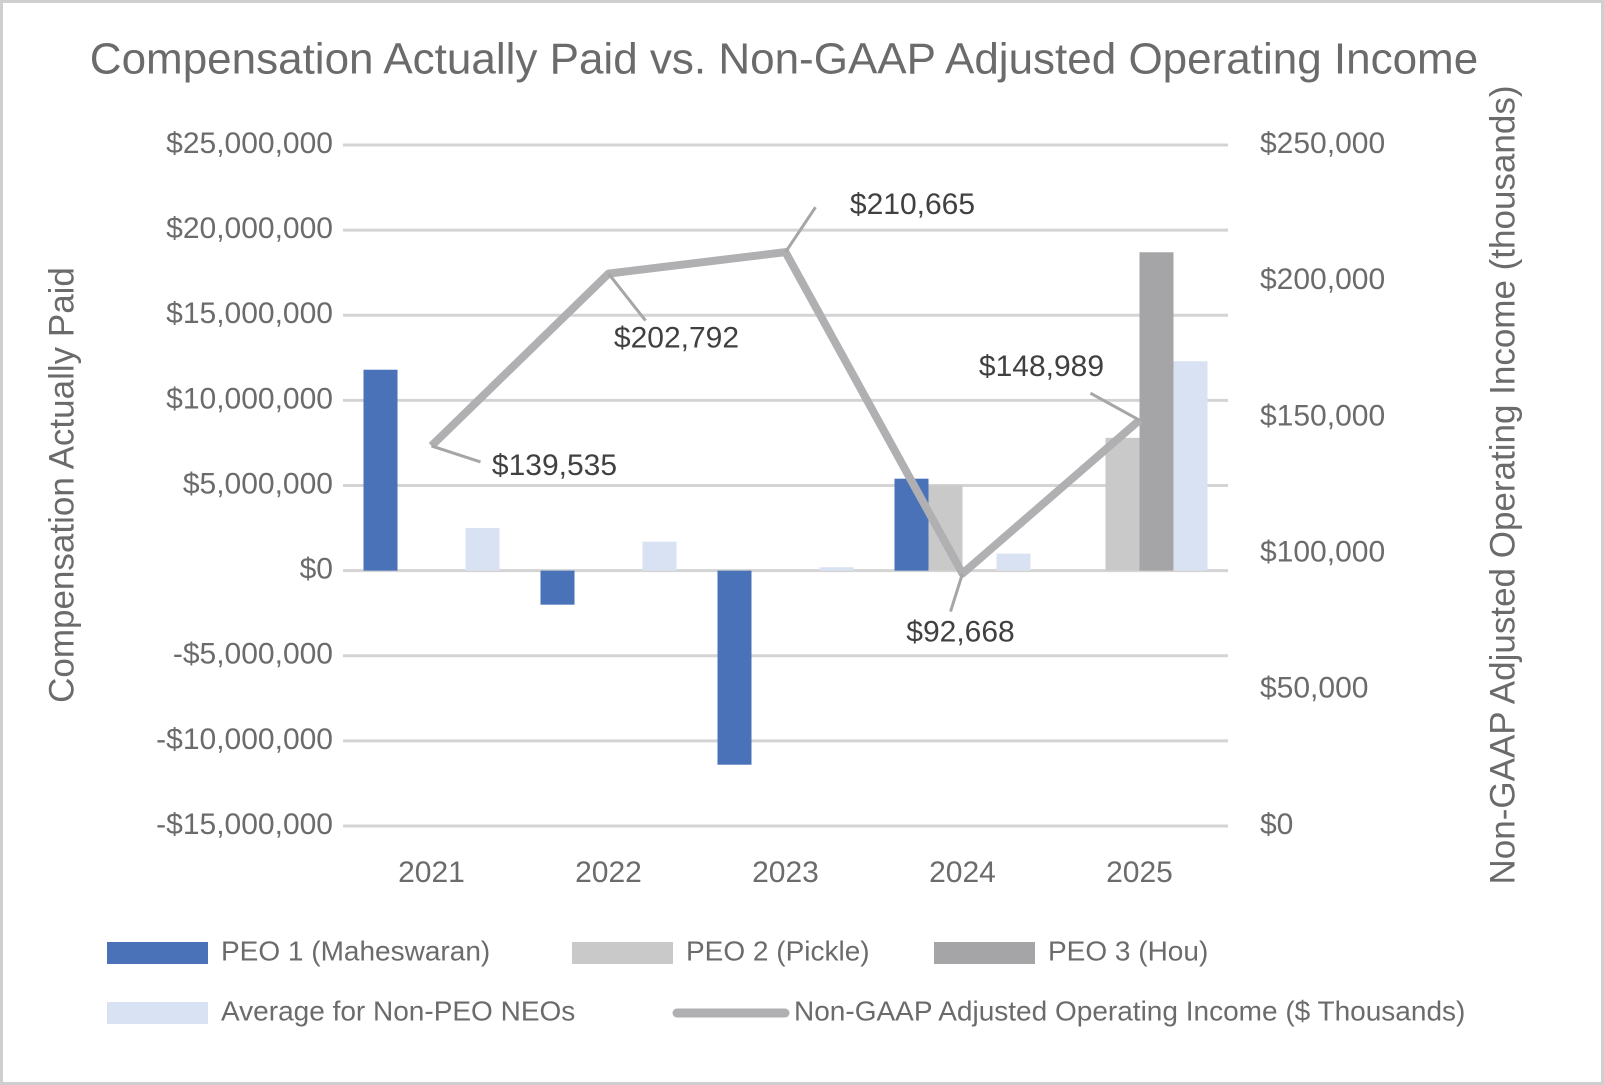 The image size is (1604, 1085). Describe the element at coordinates (61, 485) in the screenshot. I see `y-axis-title: Compensation Actually Paid` at that location.